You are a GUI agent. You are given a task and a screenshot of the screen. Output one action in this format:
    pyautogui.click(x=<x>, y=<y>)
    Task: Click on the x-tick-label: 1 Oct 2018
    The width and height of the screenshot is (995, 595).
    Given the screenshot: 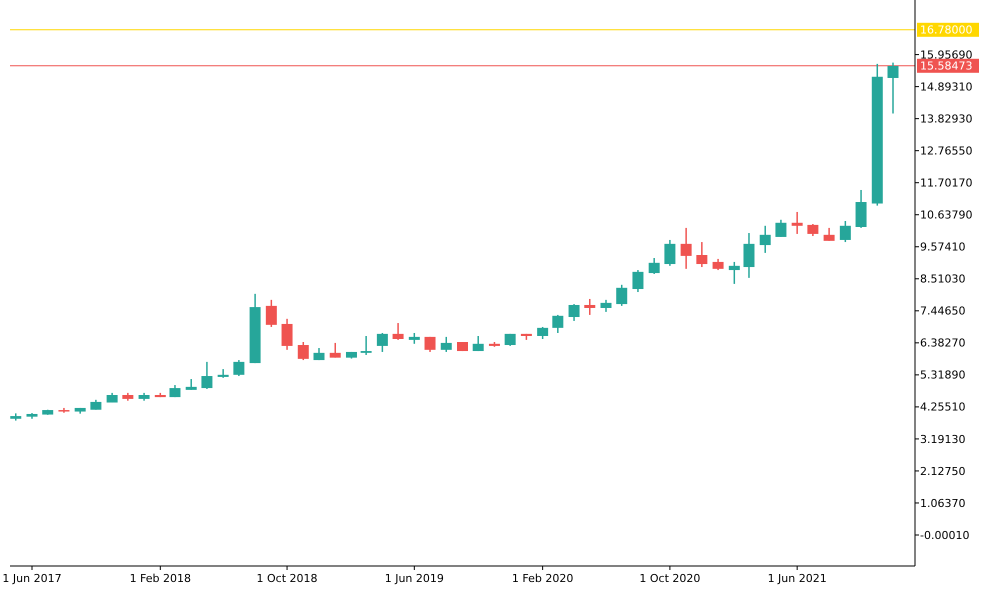 What is the action you would take?
    pyautogui.click(x=287, y=578)
    